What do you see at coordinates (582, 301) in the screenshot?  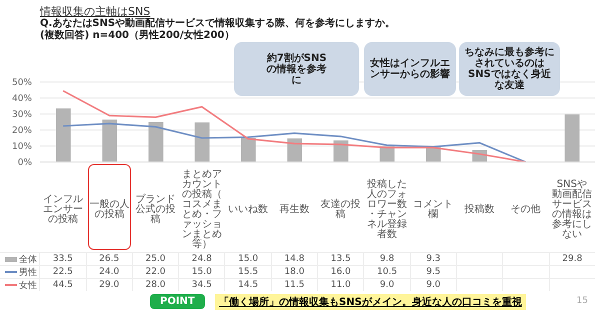 I see `text: 15` at bounding box center [582, 301].